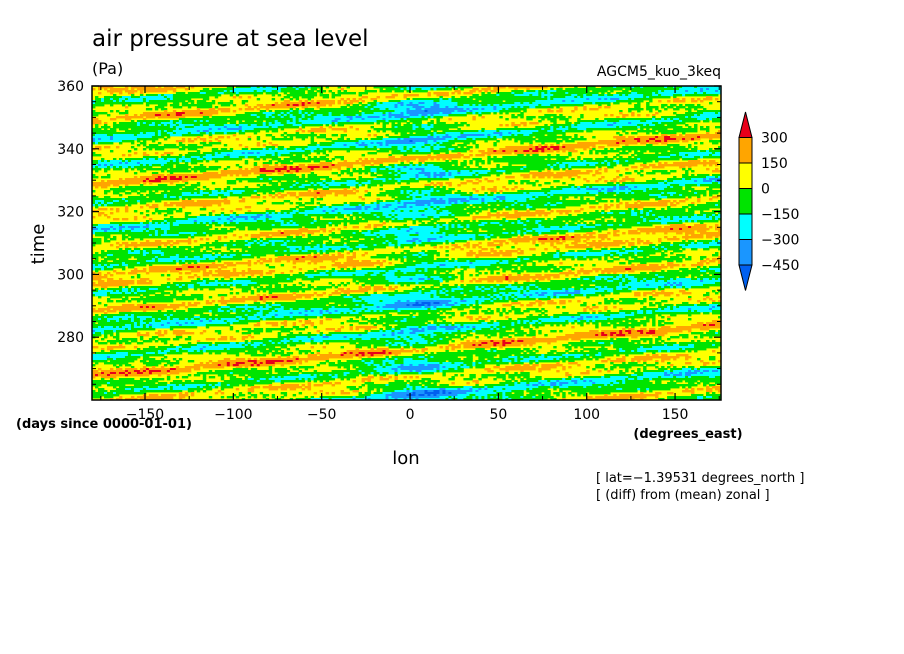 The width and height of the screenshot is (904, 654). What do you see at coordinates (683, 495) in the screenshot?
I see `note-diff: [ (diff) from (mean) zonal ]` at bounding box center [683, 495].